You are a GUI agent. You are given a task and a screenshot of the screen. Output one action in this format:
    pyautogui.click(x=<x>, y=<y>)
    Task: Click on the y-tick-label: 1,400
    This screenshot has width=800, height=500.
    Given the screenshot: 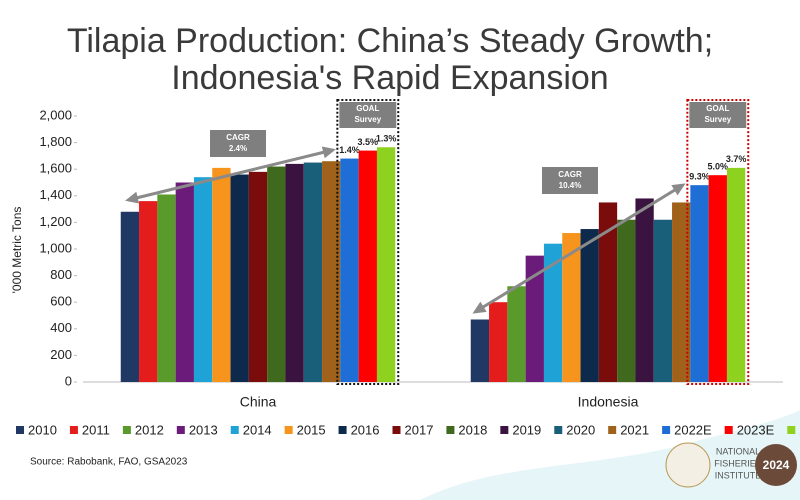 What is the action you would take?
    pyautogui.click(x=55, y=194)
    